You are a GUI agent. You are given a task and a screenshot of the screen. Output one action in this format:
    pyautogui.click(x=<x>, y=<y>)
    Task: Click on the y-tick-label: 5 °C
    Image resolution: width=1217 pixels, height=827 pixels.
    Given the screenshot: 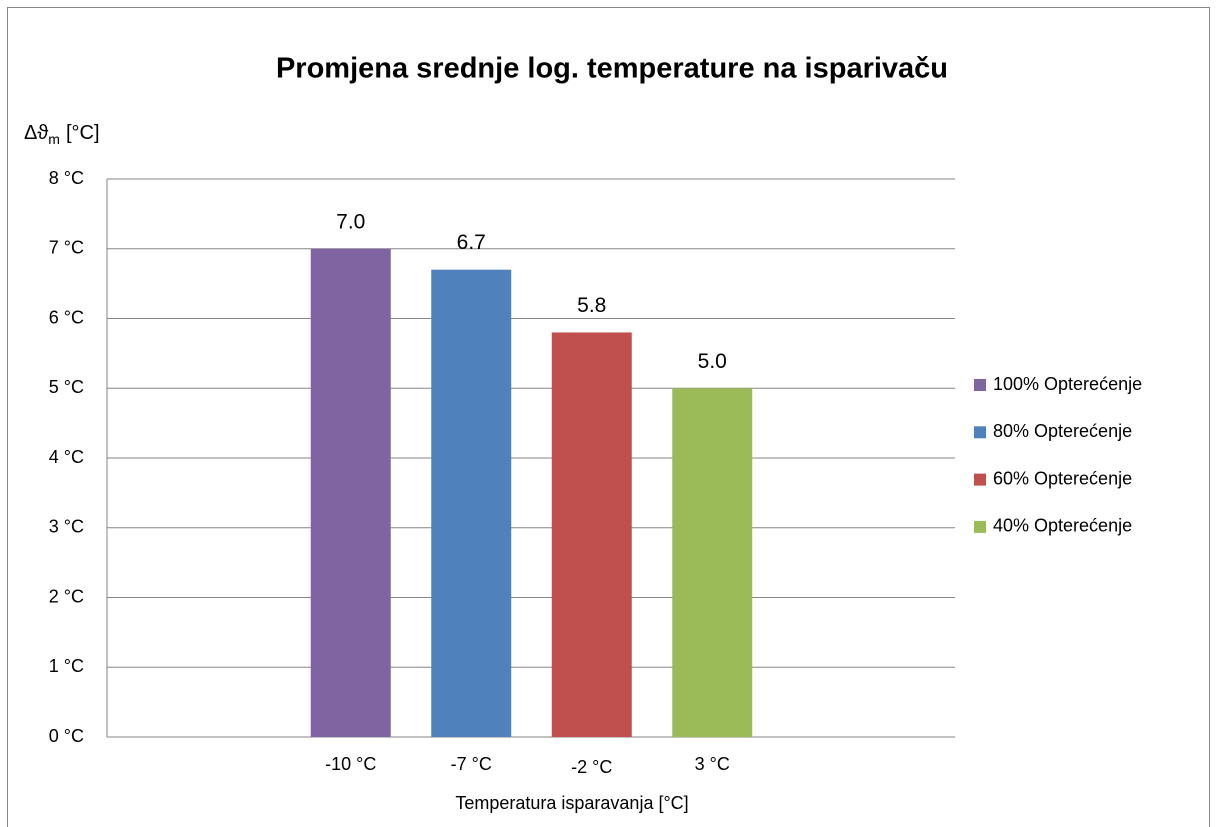 What is the action you would take?
    pyautogui.click(x=66, y=387)
    